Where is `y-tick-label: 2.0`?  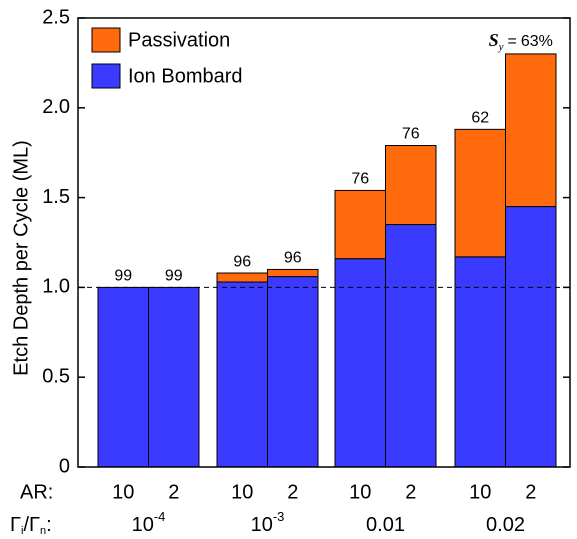
y-tick-label: 2.0 is located at coordinates (56, 107).